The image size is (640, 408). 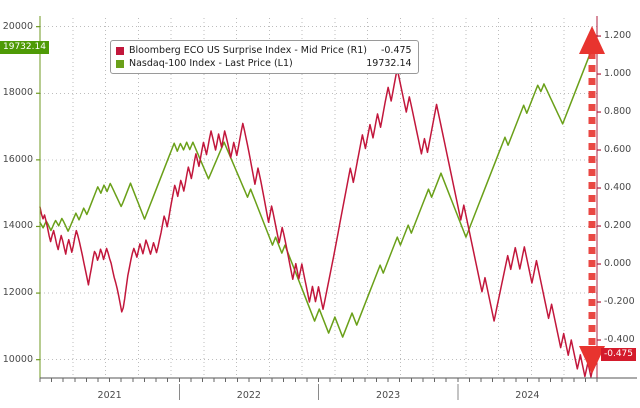 What do you see at coordinates (17, 159) in the screenshot?
I see `left-axis-tick-16000: 16000` at bounding box center [17, 159].